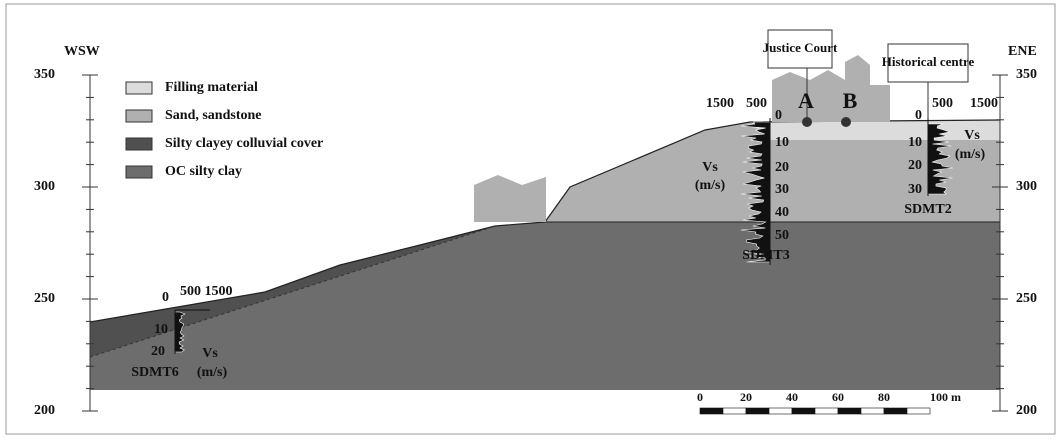 Image resolution: width=1061 pixels, height=444 pixels. I want to click on depth-label: 40, so click(782, 212).